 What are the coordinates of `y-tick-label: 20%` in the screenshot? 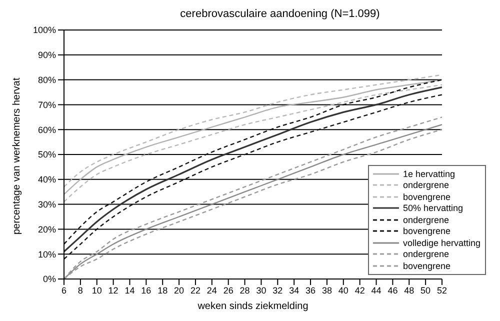 It's located at (47, 229).